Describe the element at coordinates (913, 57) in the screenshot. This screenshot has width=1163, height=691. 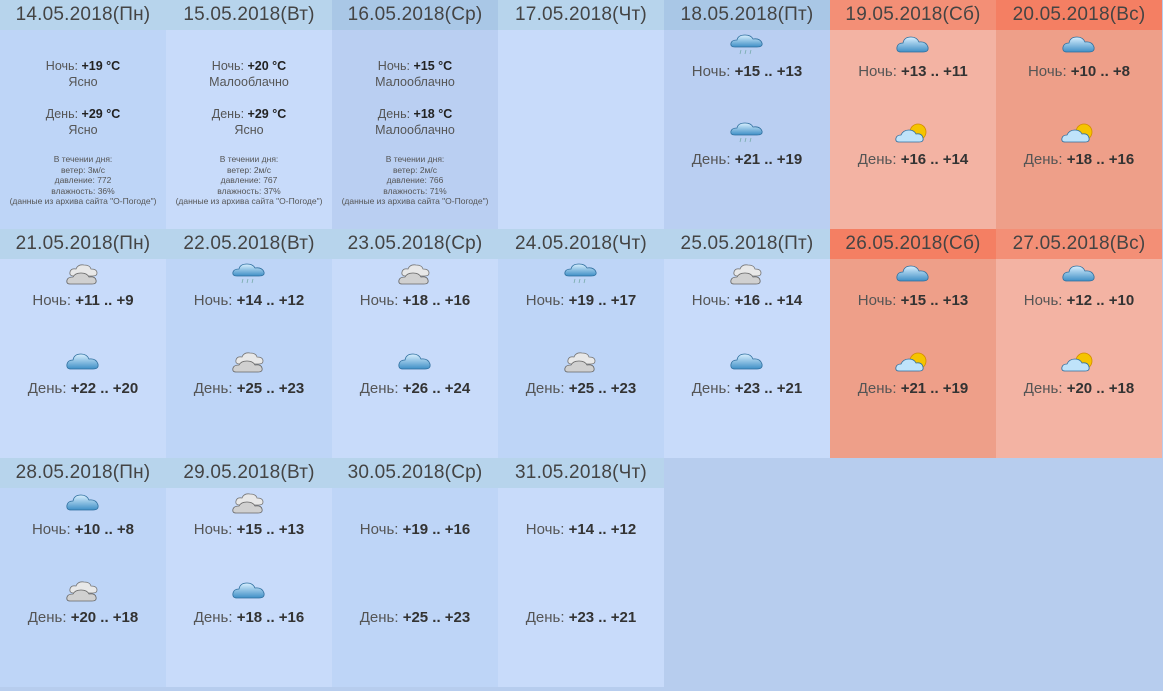
I see `night-forecast: Ночь: +13 .. +11` at that location.